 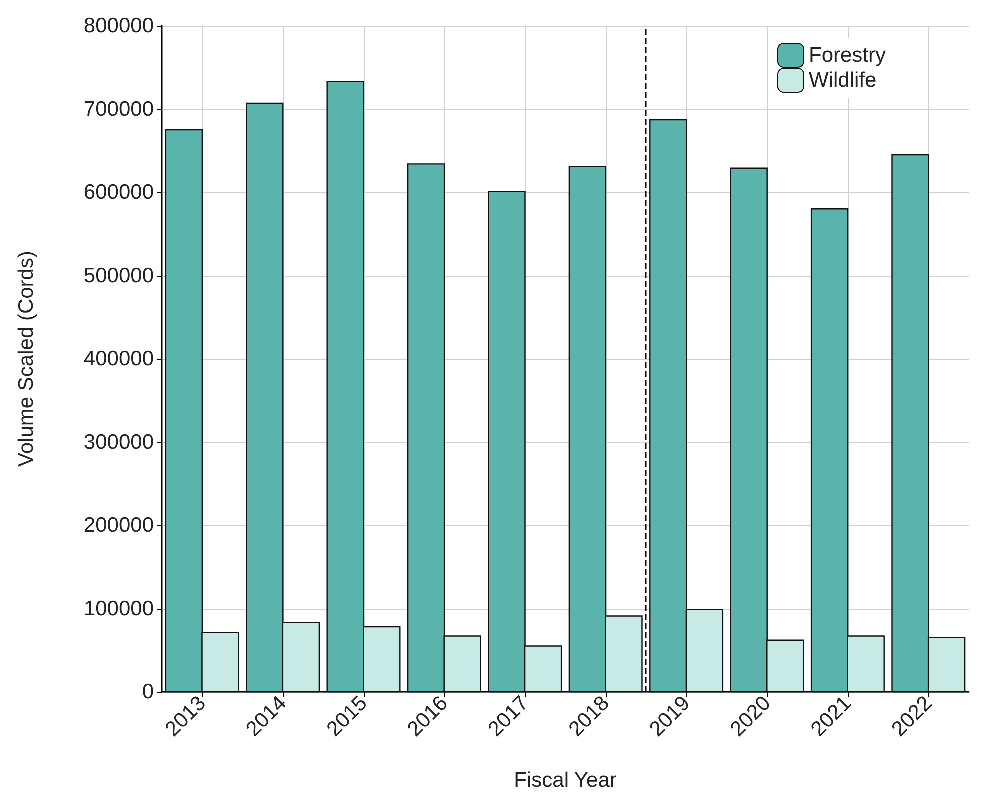 I want to click on legend-label: Wildlife, so click(x=842, y=80).